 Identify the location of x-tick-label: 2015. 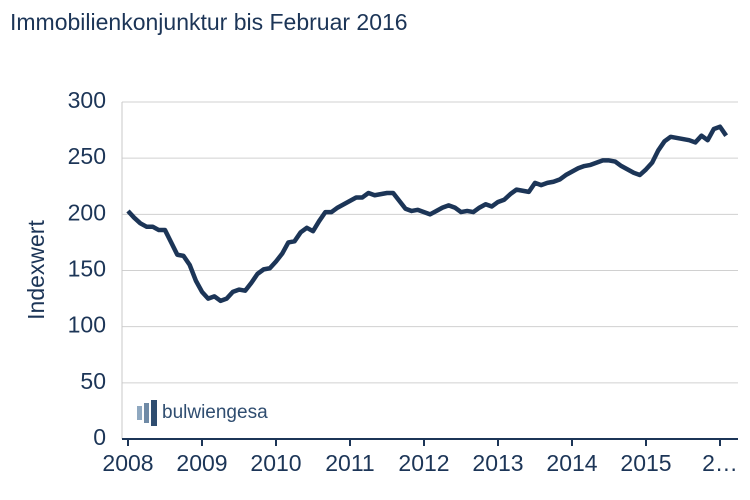
(645, 463).